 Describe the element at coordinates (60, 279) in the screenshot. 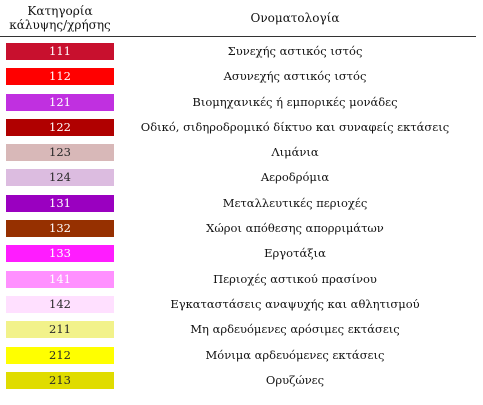

I see `category-color-swatch: 141` at that location.